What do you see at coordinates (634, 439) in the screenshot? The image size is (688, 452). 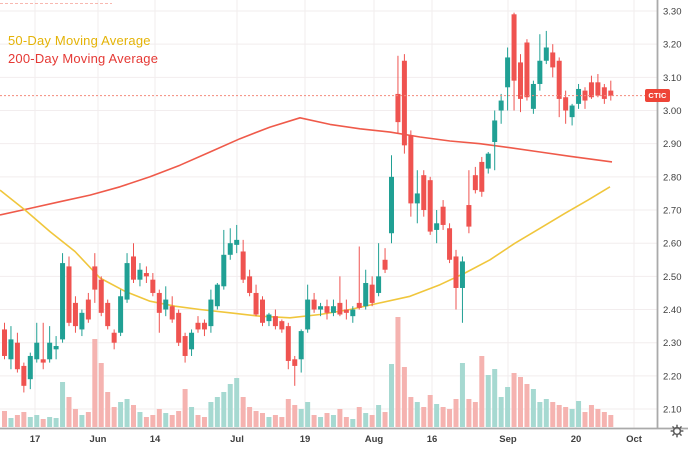 I see `time-tick-label: Oct` at bounding box center [634, 439].